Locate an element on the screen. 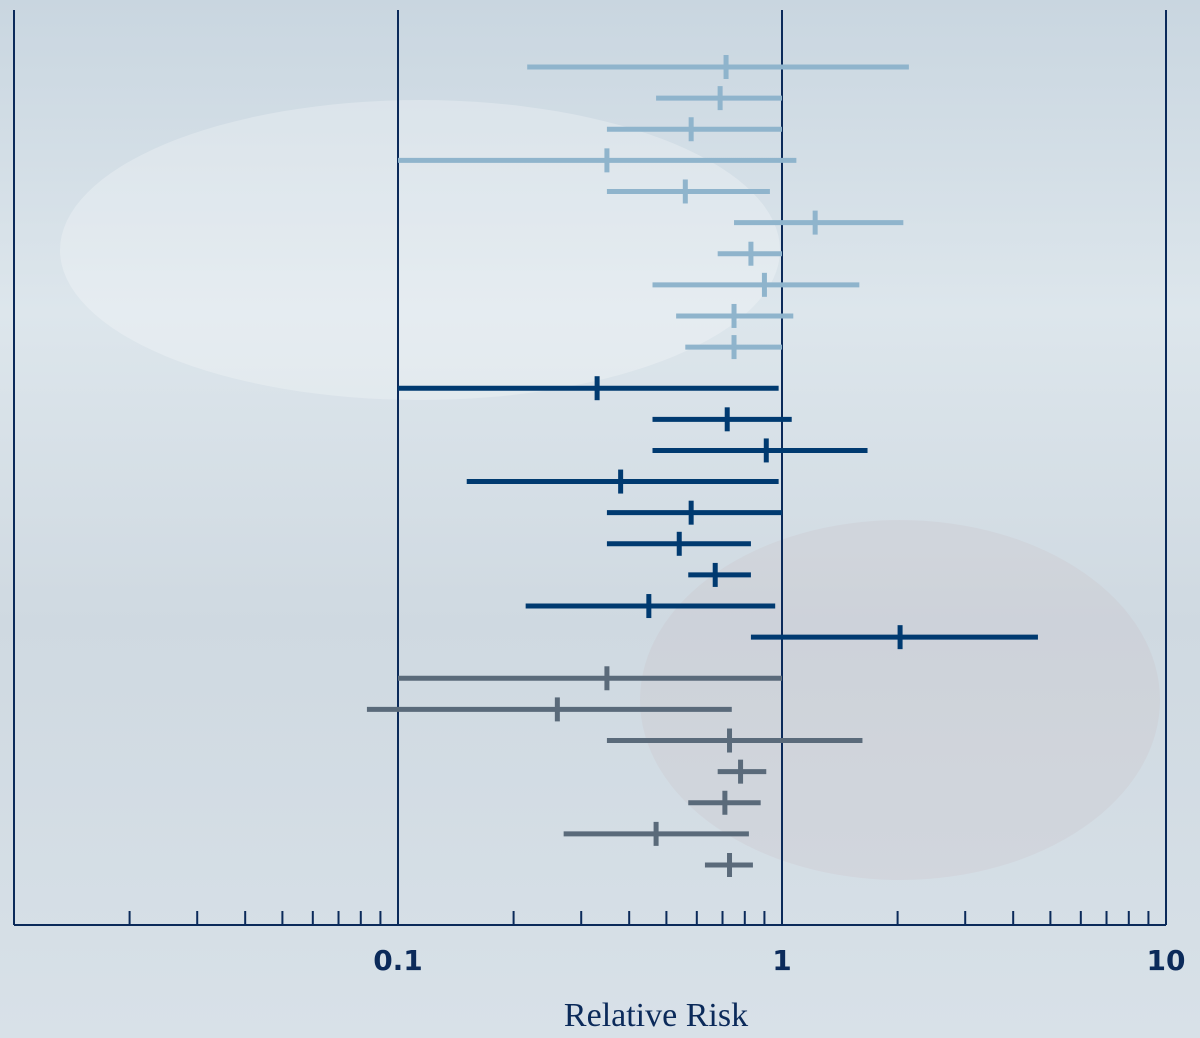 The image size is (1200, 1038). x-axis-label: Relative Risk is located at coordinates (656, 1015).